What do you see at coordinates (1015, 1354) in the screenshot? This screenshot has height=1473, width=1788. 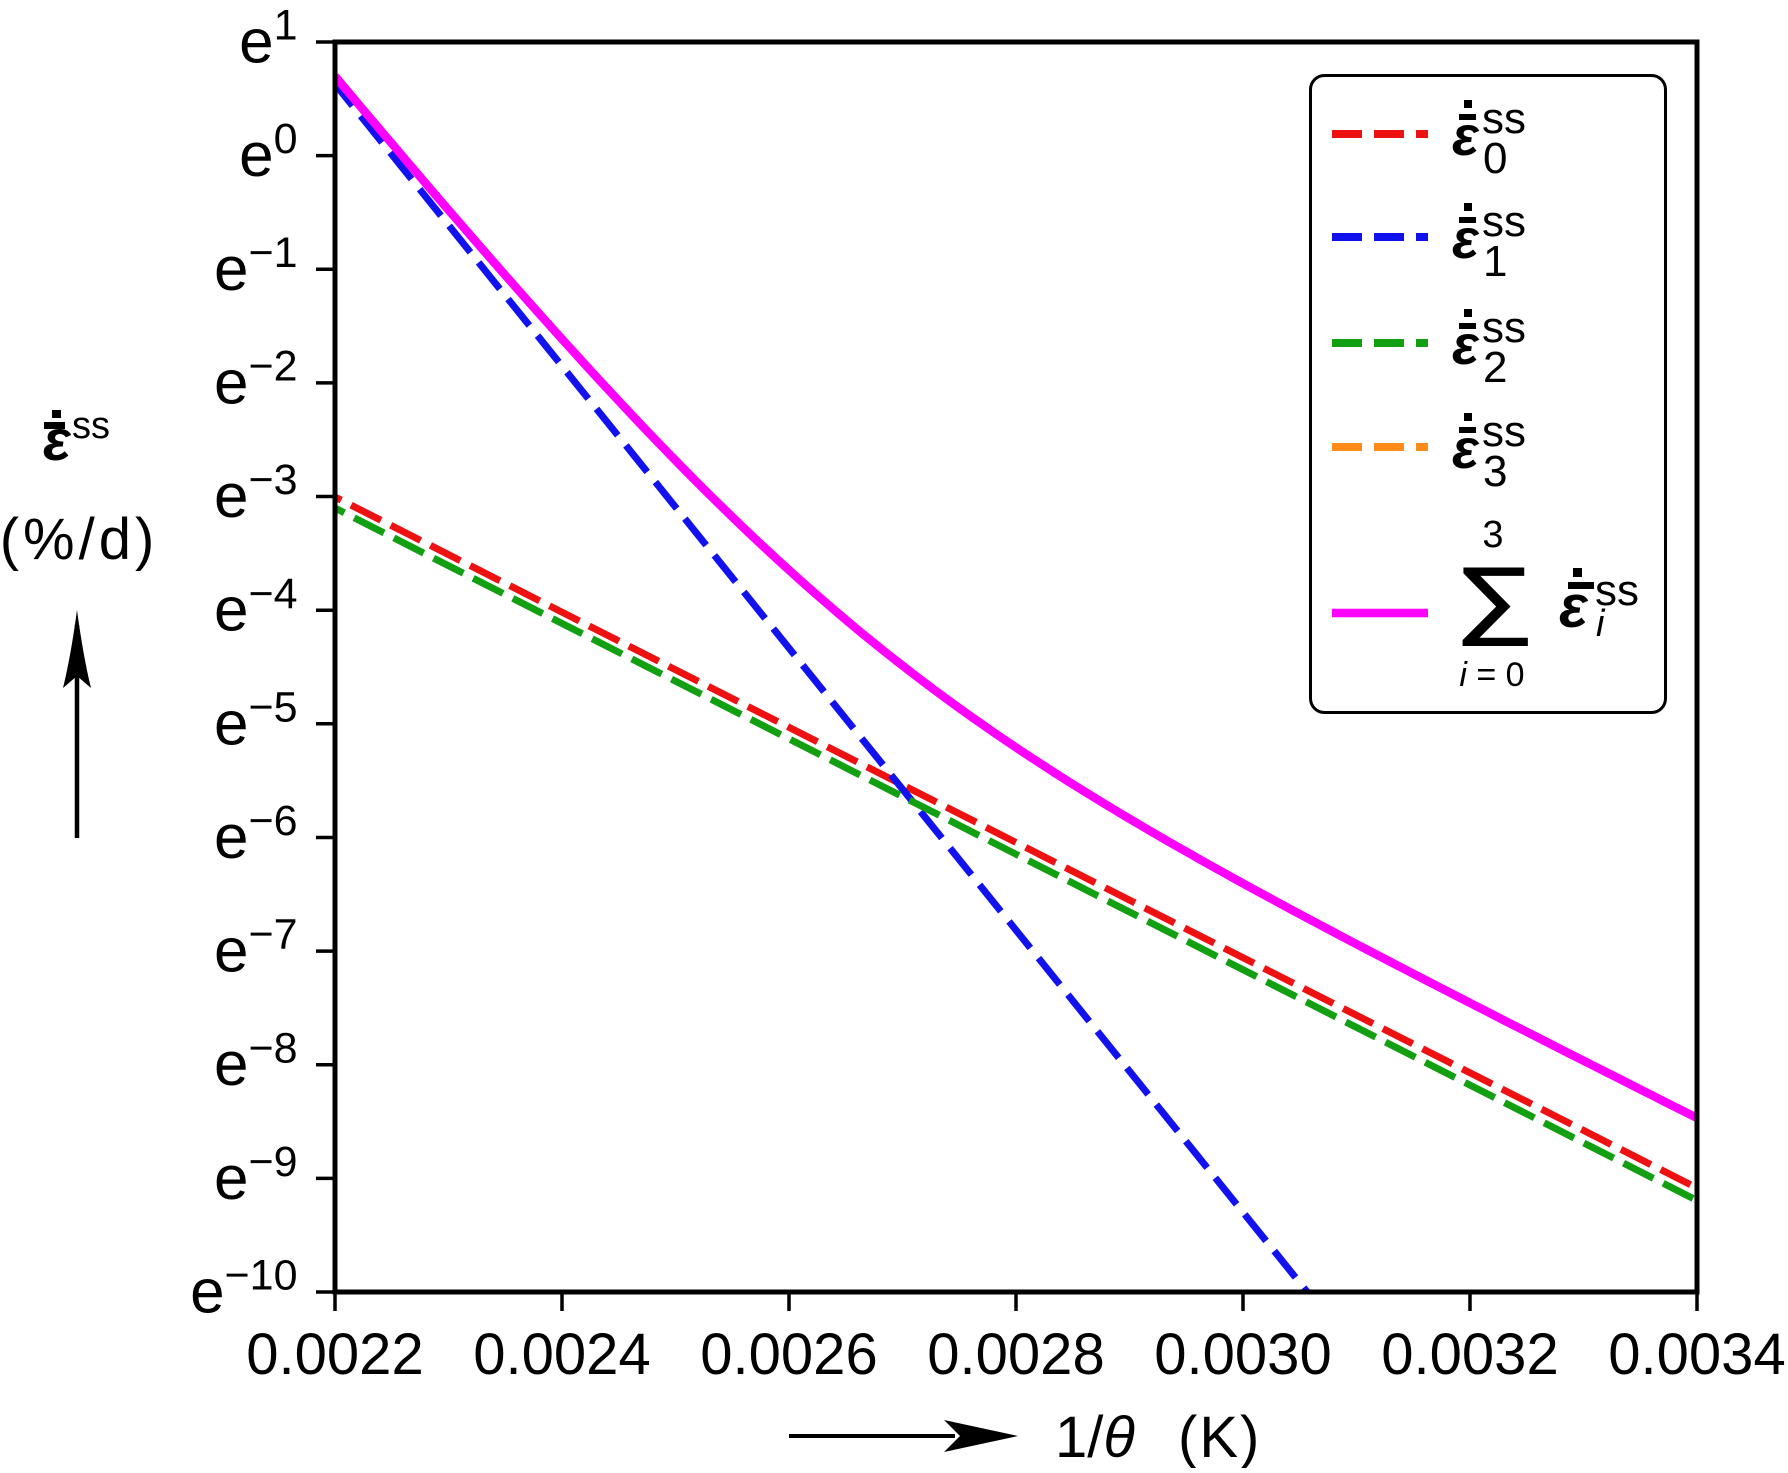 I see `svg-text: 0.0028` at bounding box center [1015, 1354].